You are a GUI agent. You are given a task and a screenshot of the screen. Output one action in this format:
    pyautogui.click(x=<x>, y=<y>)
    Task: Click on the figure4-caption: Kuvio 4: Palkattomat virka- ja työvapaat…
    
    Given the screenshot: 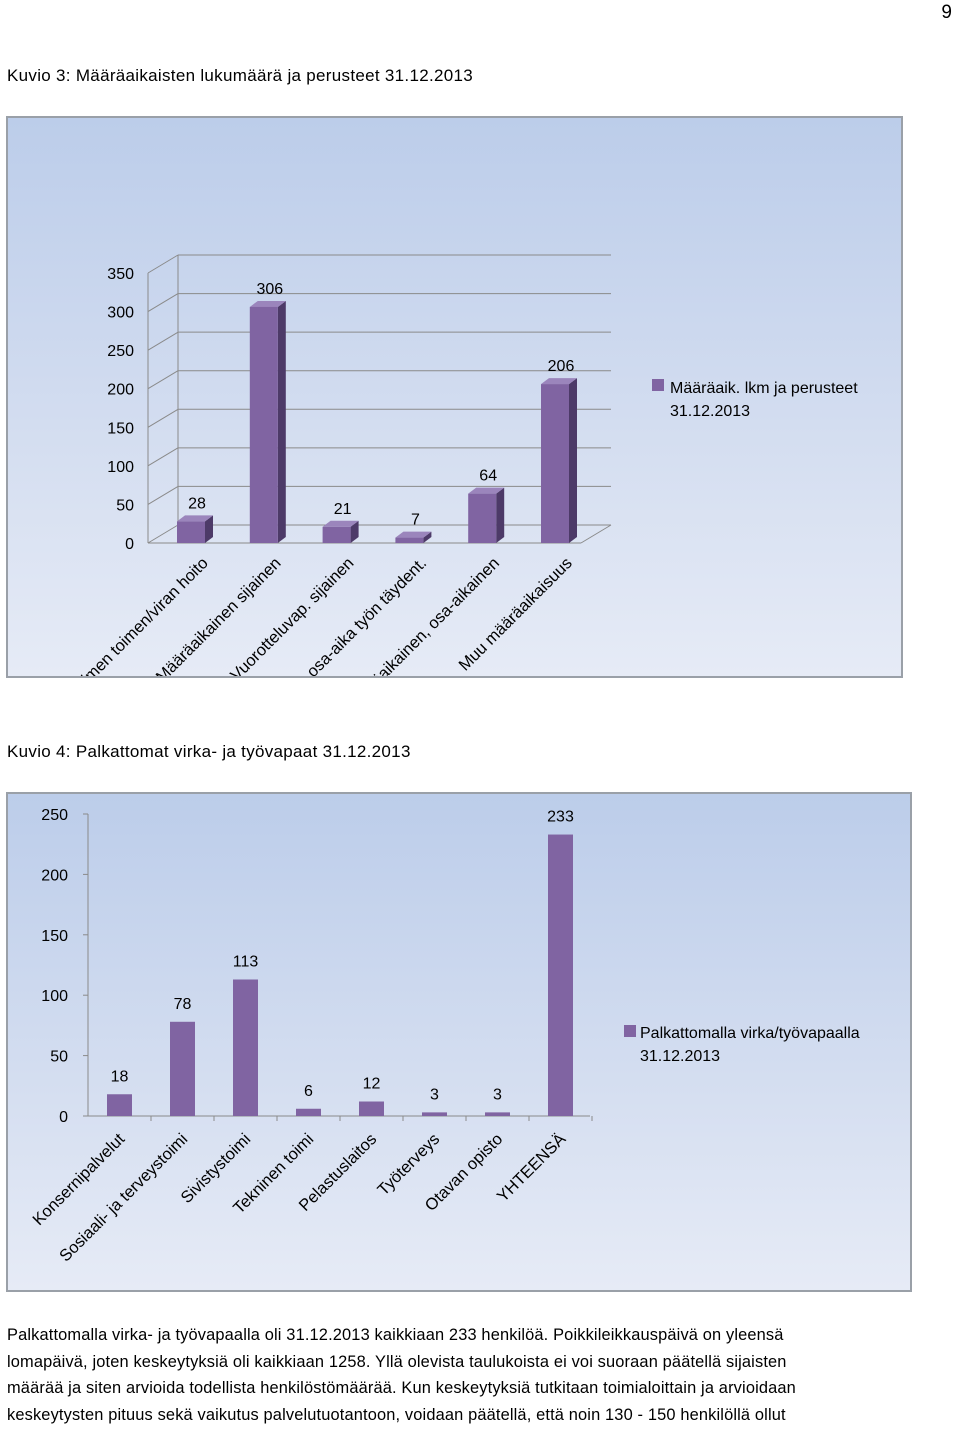 What is the action you would take?
    pyautogui.click(x=209, y=751)
    